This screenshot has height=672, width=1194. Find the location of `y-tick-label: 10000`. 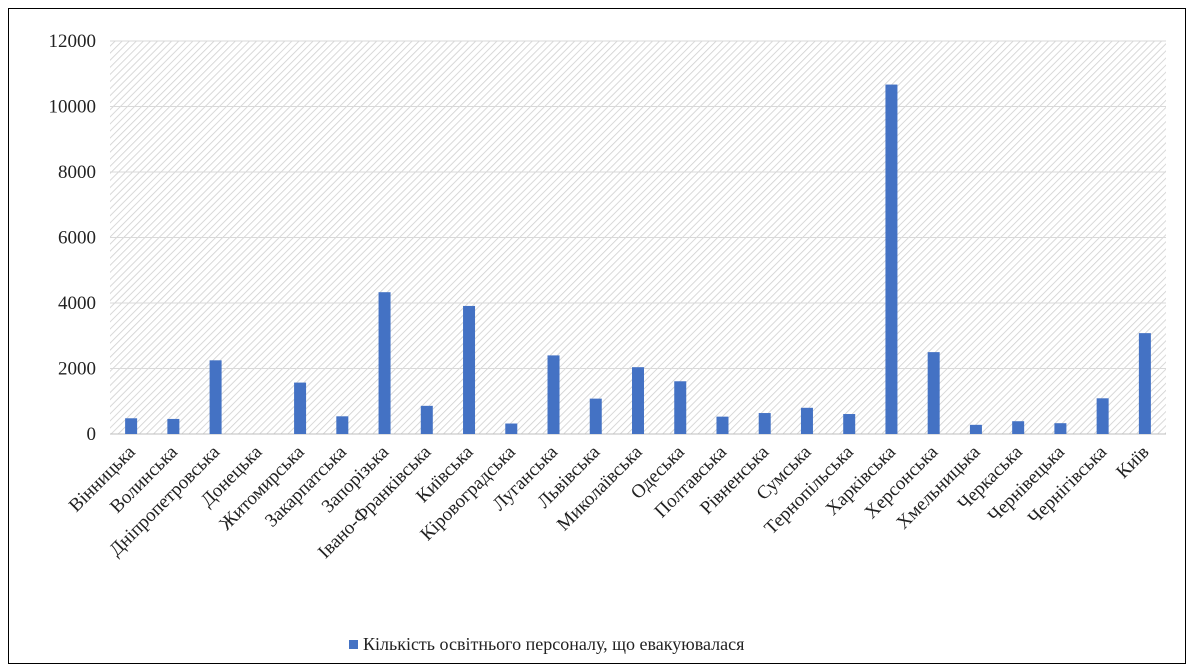

y-tick-label: 10000 is located at coordinates (73, 107).